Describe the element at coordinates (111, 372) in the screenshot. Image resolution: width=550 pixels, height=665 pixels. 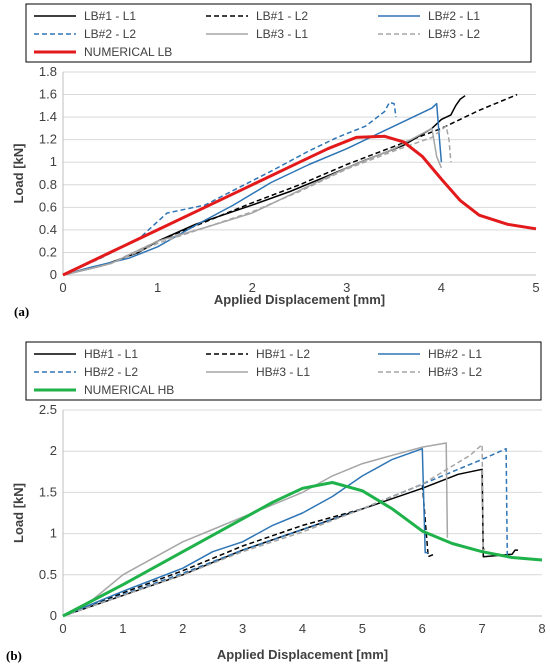
I see `legend-label: HB#2 - L2` at that location.